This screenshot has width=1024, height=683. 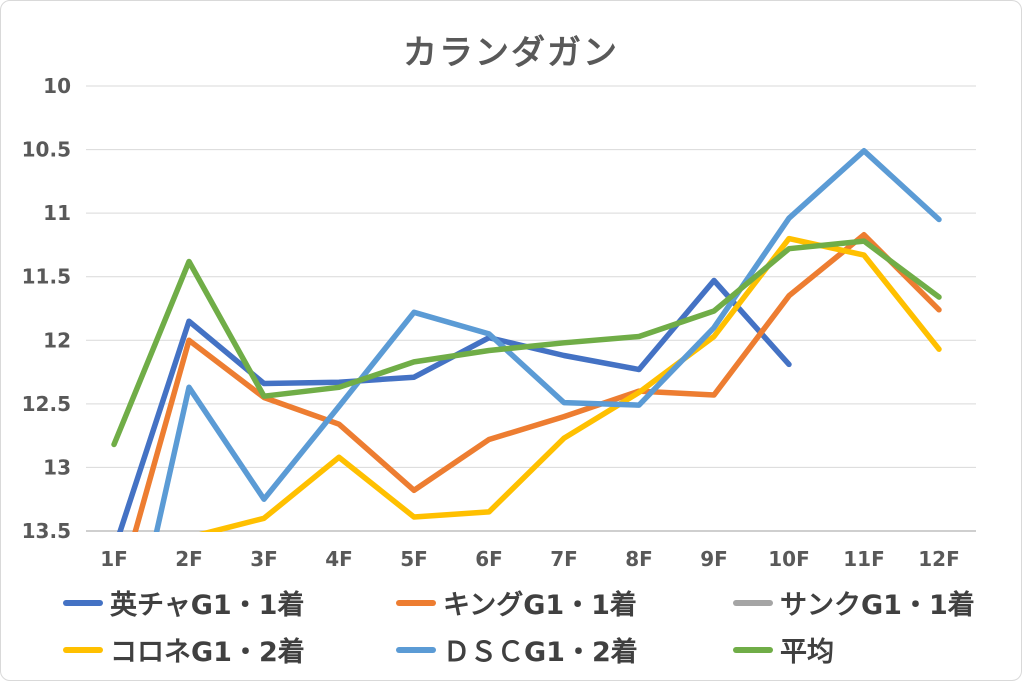 I want to click on y-tick-label: 11, so click(x=57, y=213).